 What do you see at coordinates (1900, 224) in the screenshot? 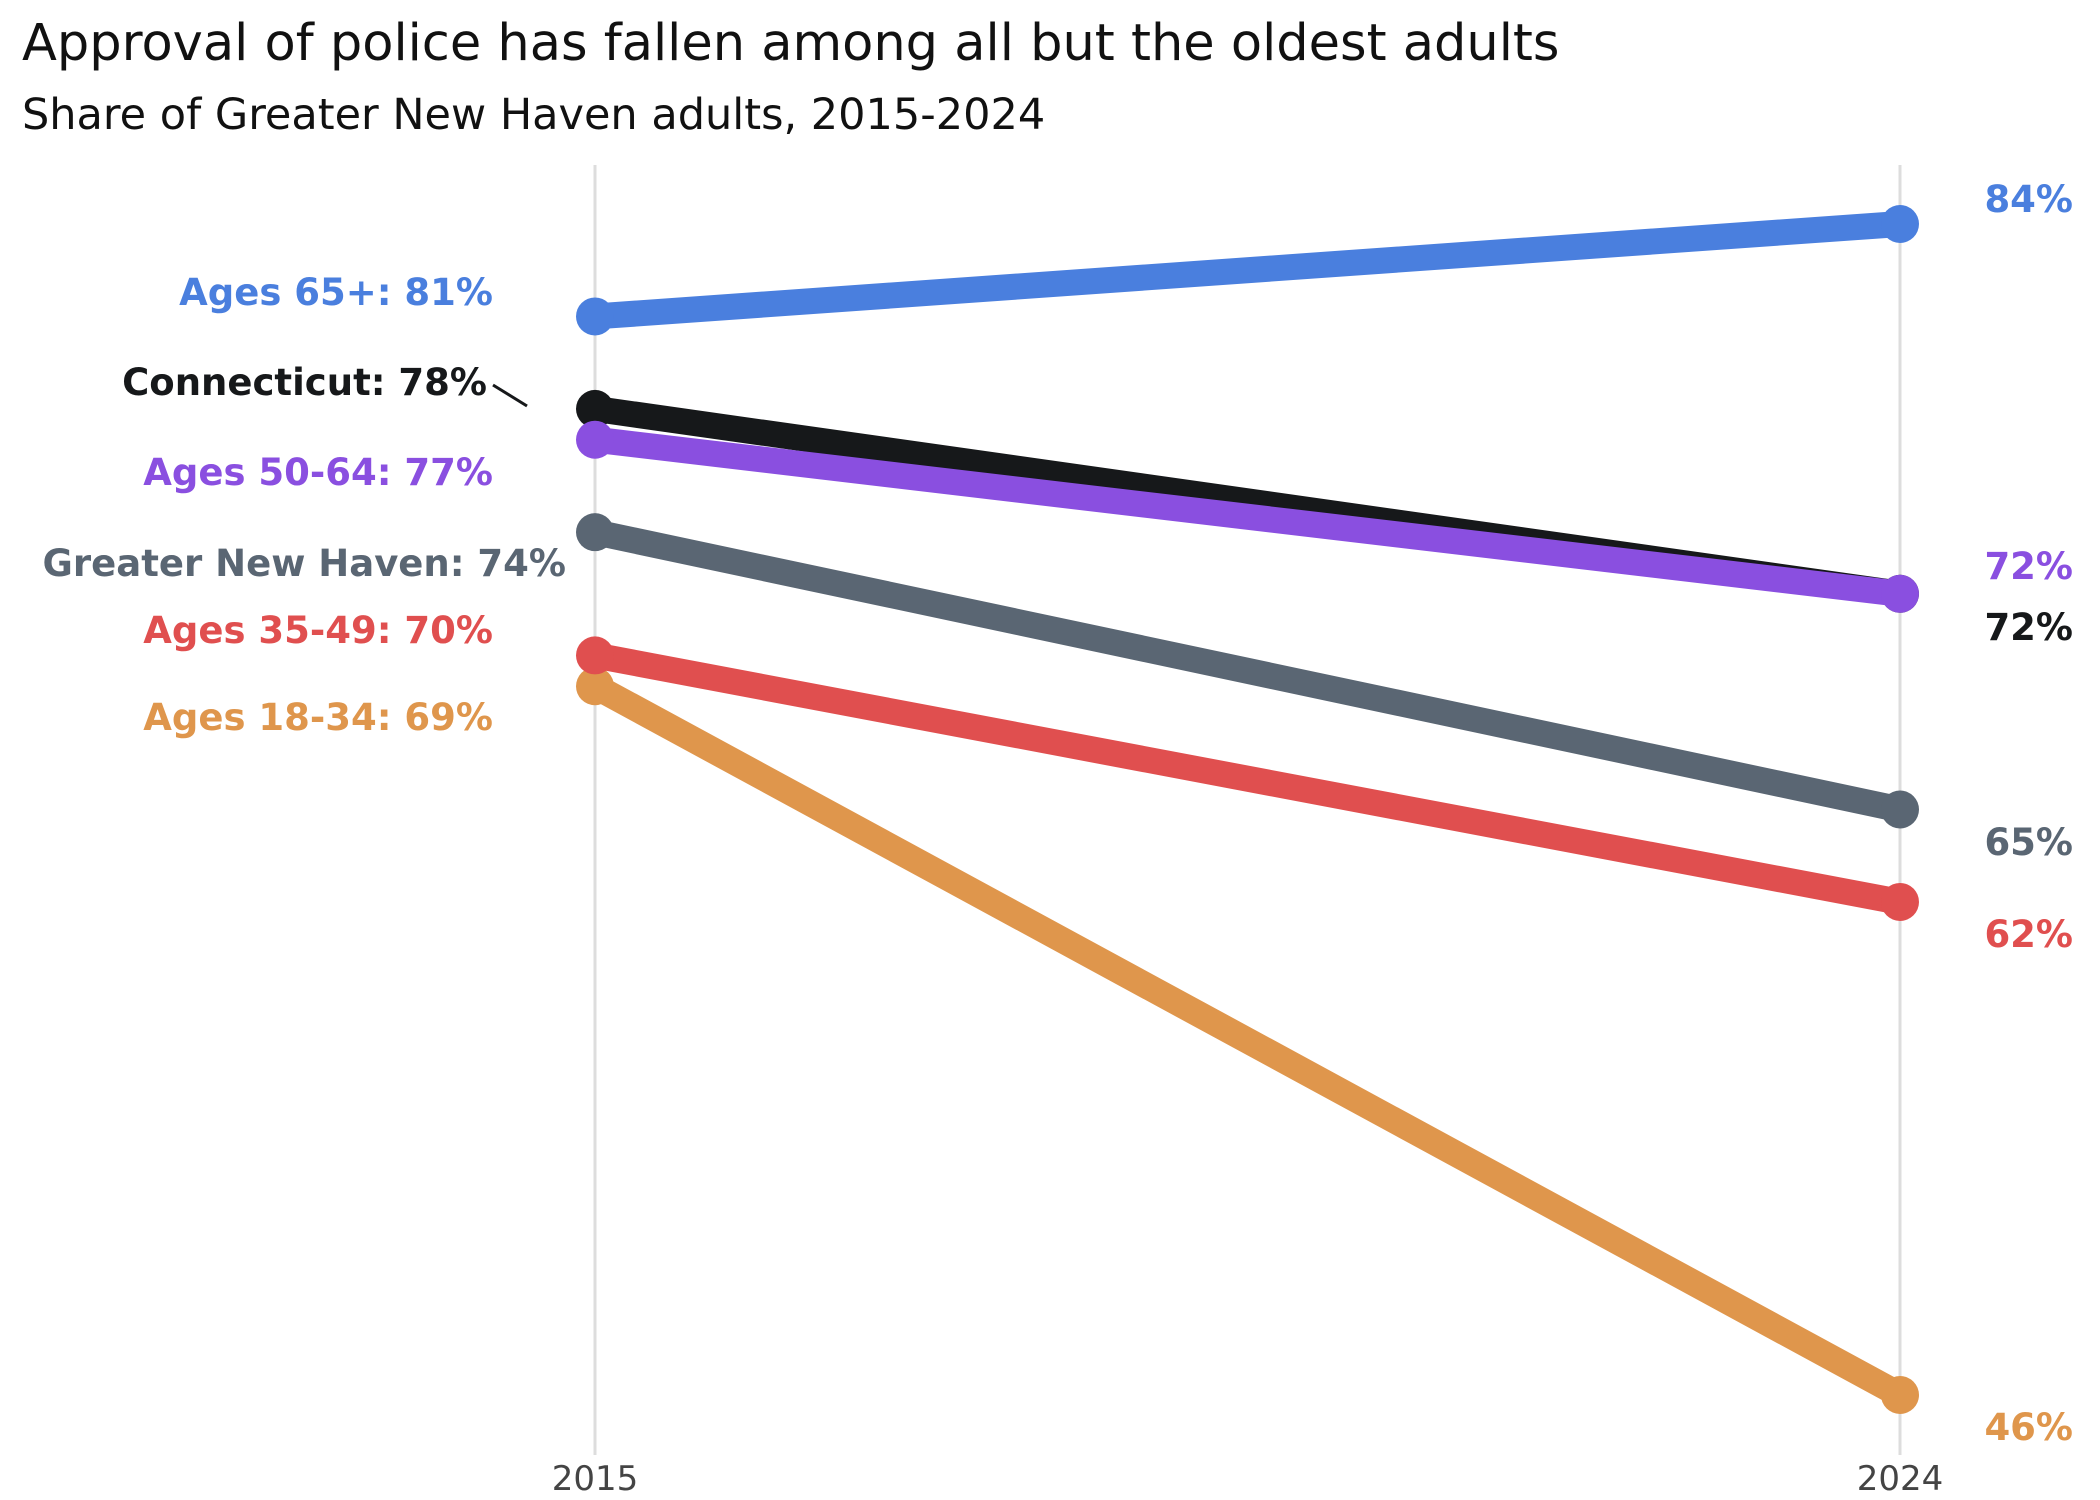
I see `point-ages-65--2024` at bounding box center [1900, 224].